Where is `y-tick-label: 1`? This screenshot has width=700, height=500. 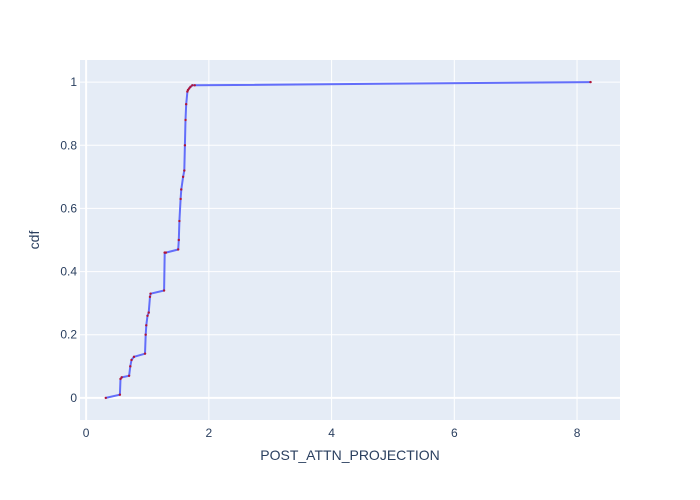
y-tick-label: 1 is located at coordinates (73, 82).